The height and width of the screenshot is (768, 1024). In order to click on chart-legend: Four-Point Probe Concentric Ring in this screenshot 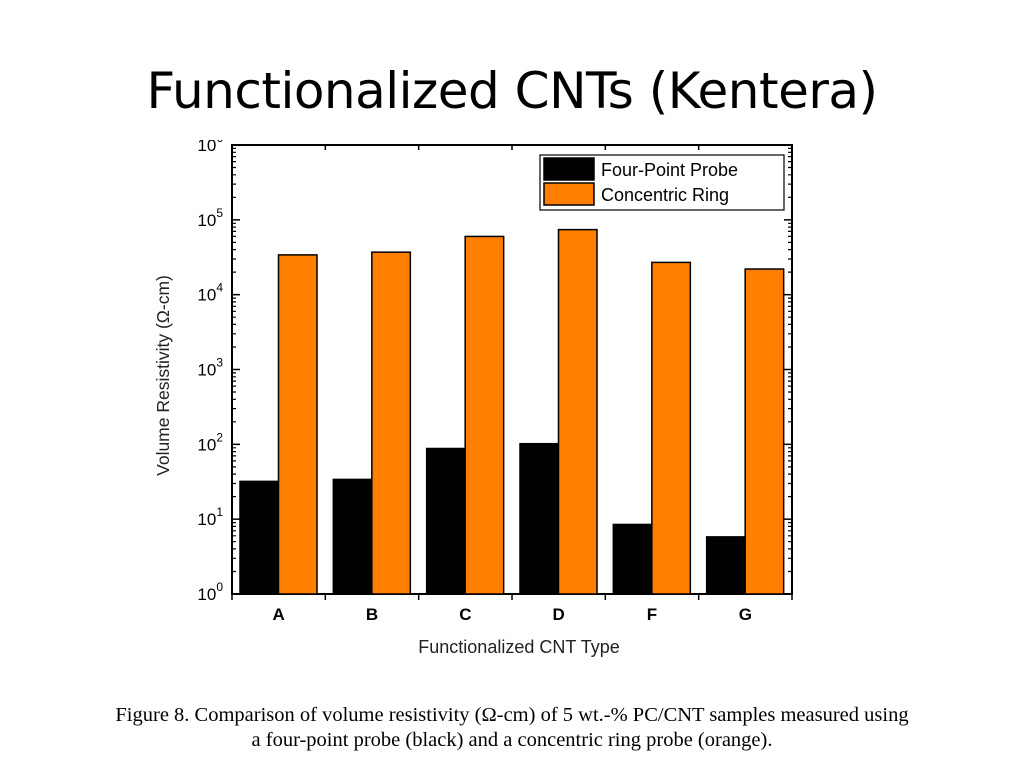, I will do `click(662, 182)`.